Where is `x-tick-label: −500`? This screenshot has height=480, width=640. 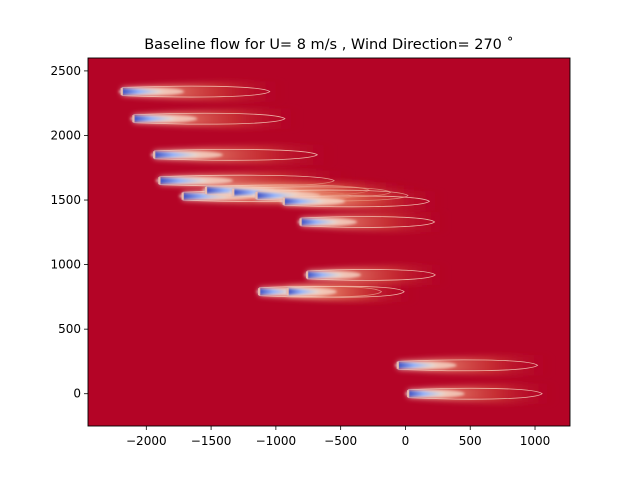 x-tick-label: −500 is located at coordinates (340, 441).